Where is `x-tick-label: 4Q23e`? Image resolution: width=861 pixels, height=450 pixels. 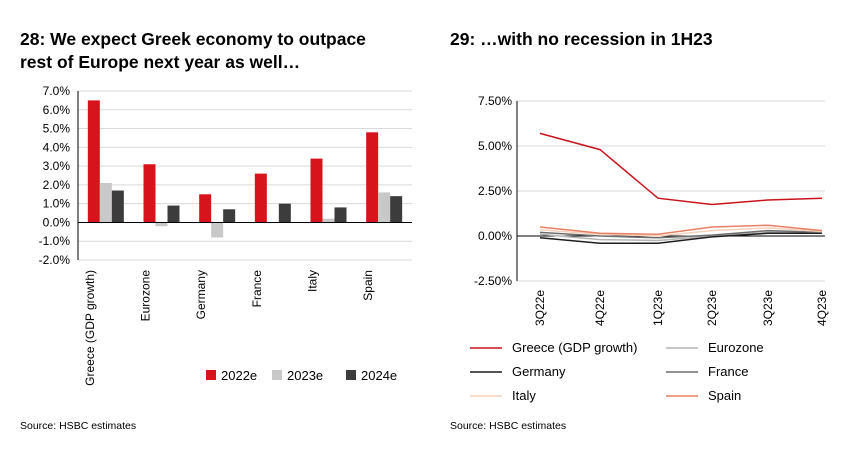 x-tick-label: 4Q23e is located at coordinates (822, 308).